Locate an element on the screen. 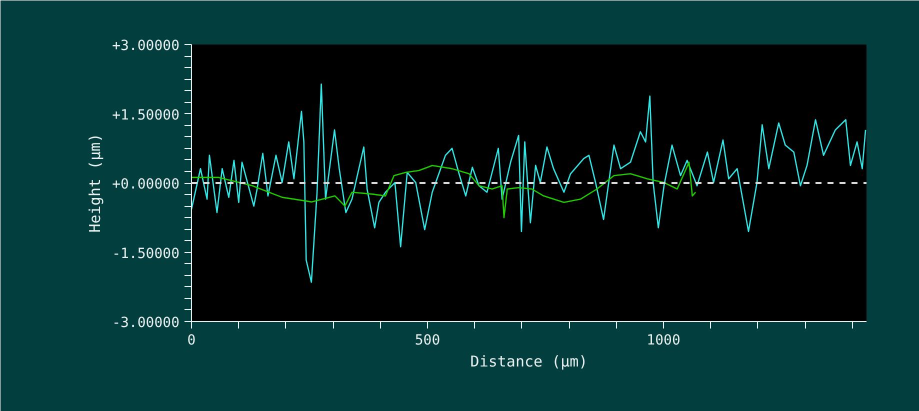 The height and width of the screenshot is (411, 919). y-tick-label: -1.50000 is located at coordinates (146, 254).